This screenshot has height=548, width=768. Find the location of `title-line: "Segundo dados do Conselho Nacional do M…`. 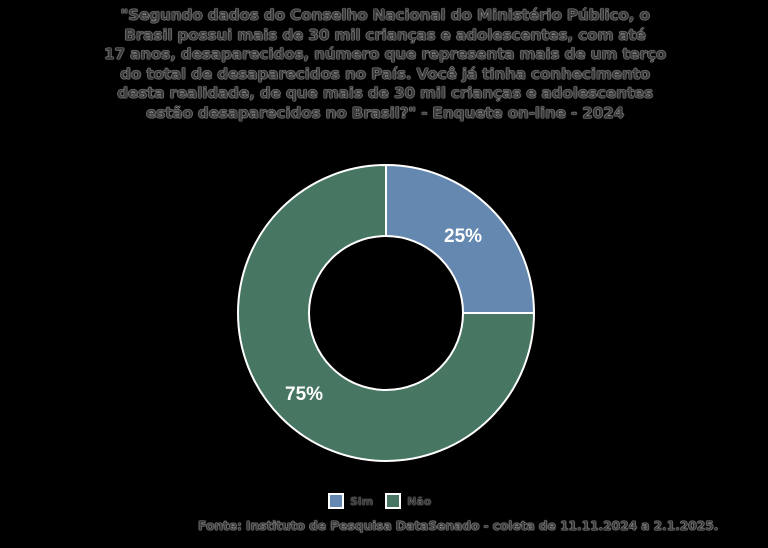

title-line: "Segundo dados do Conselho Nacional do M… is located at coordinates (385, 15).